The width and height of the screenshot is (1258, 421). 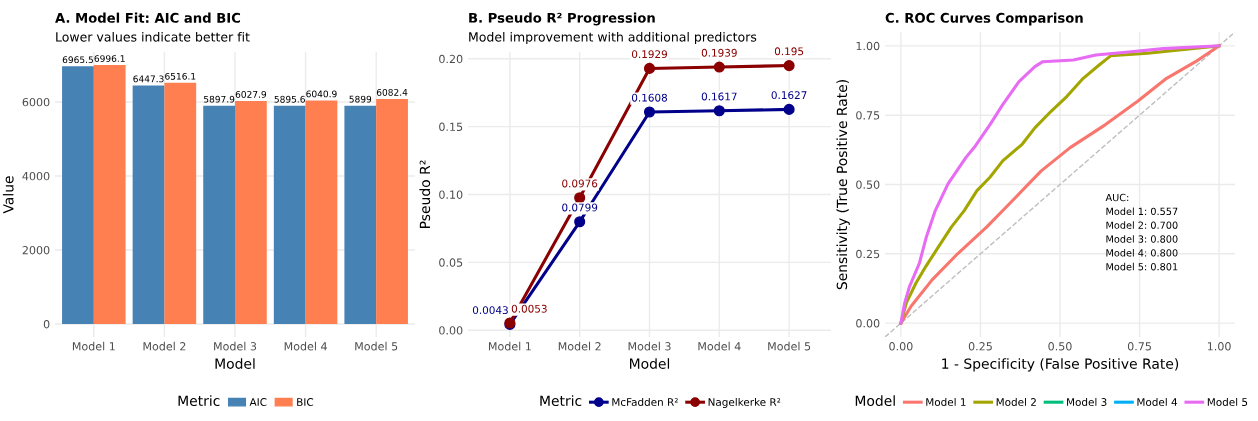 I want to click on data-label: 6965.5, so click(x=77, y=60).